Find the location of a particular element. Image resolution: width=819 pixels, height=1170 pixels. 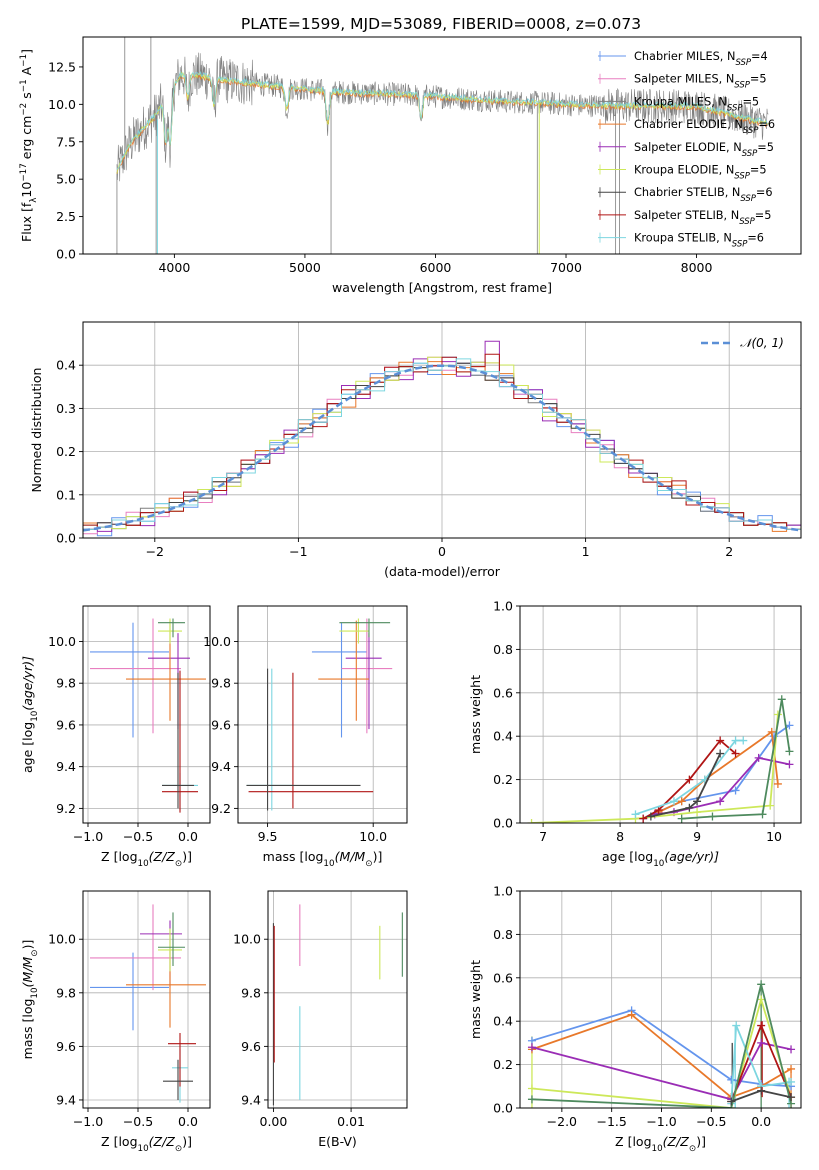

legend-entry: Kroupa MILES, NSSP=5 is located at coordinates (696, 103).